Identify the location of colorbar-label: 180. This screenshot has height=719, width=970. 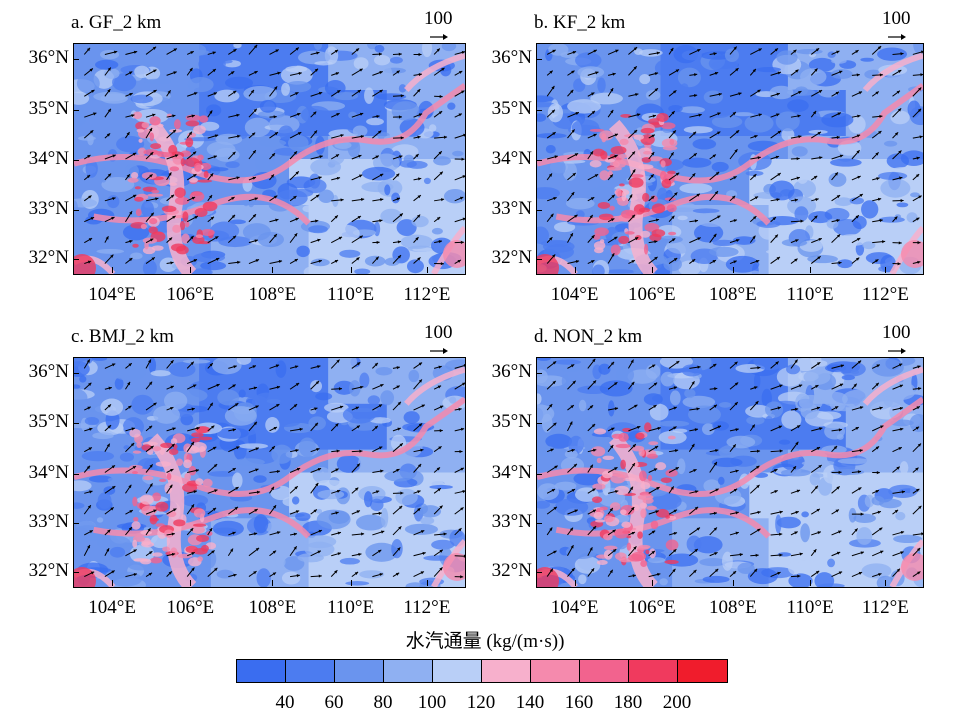
(628, 702).